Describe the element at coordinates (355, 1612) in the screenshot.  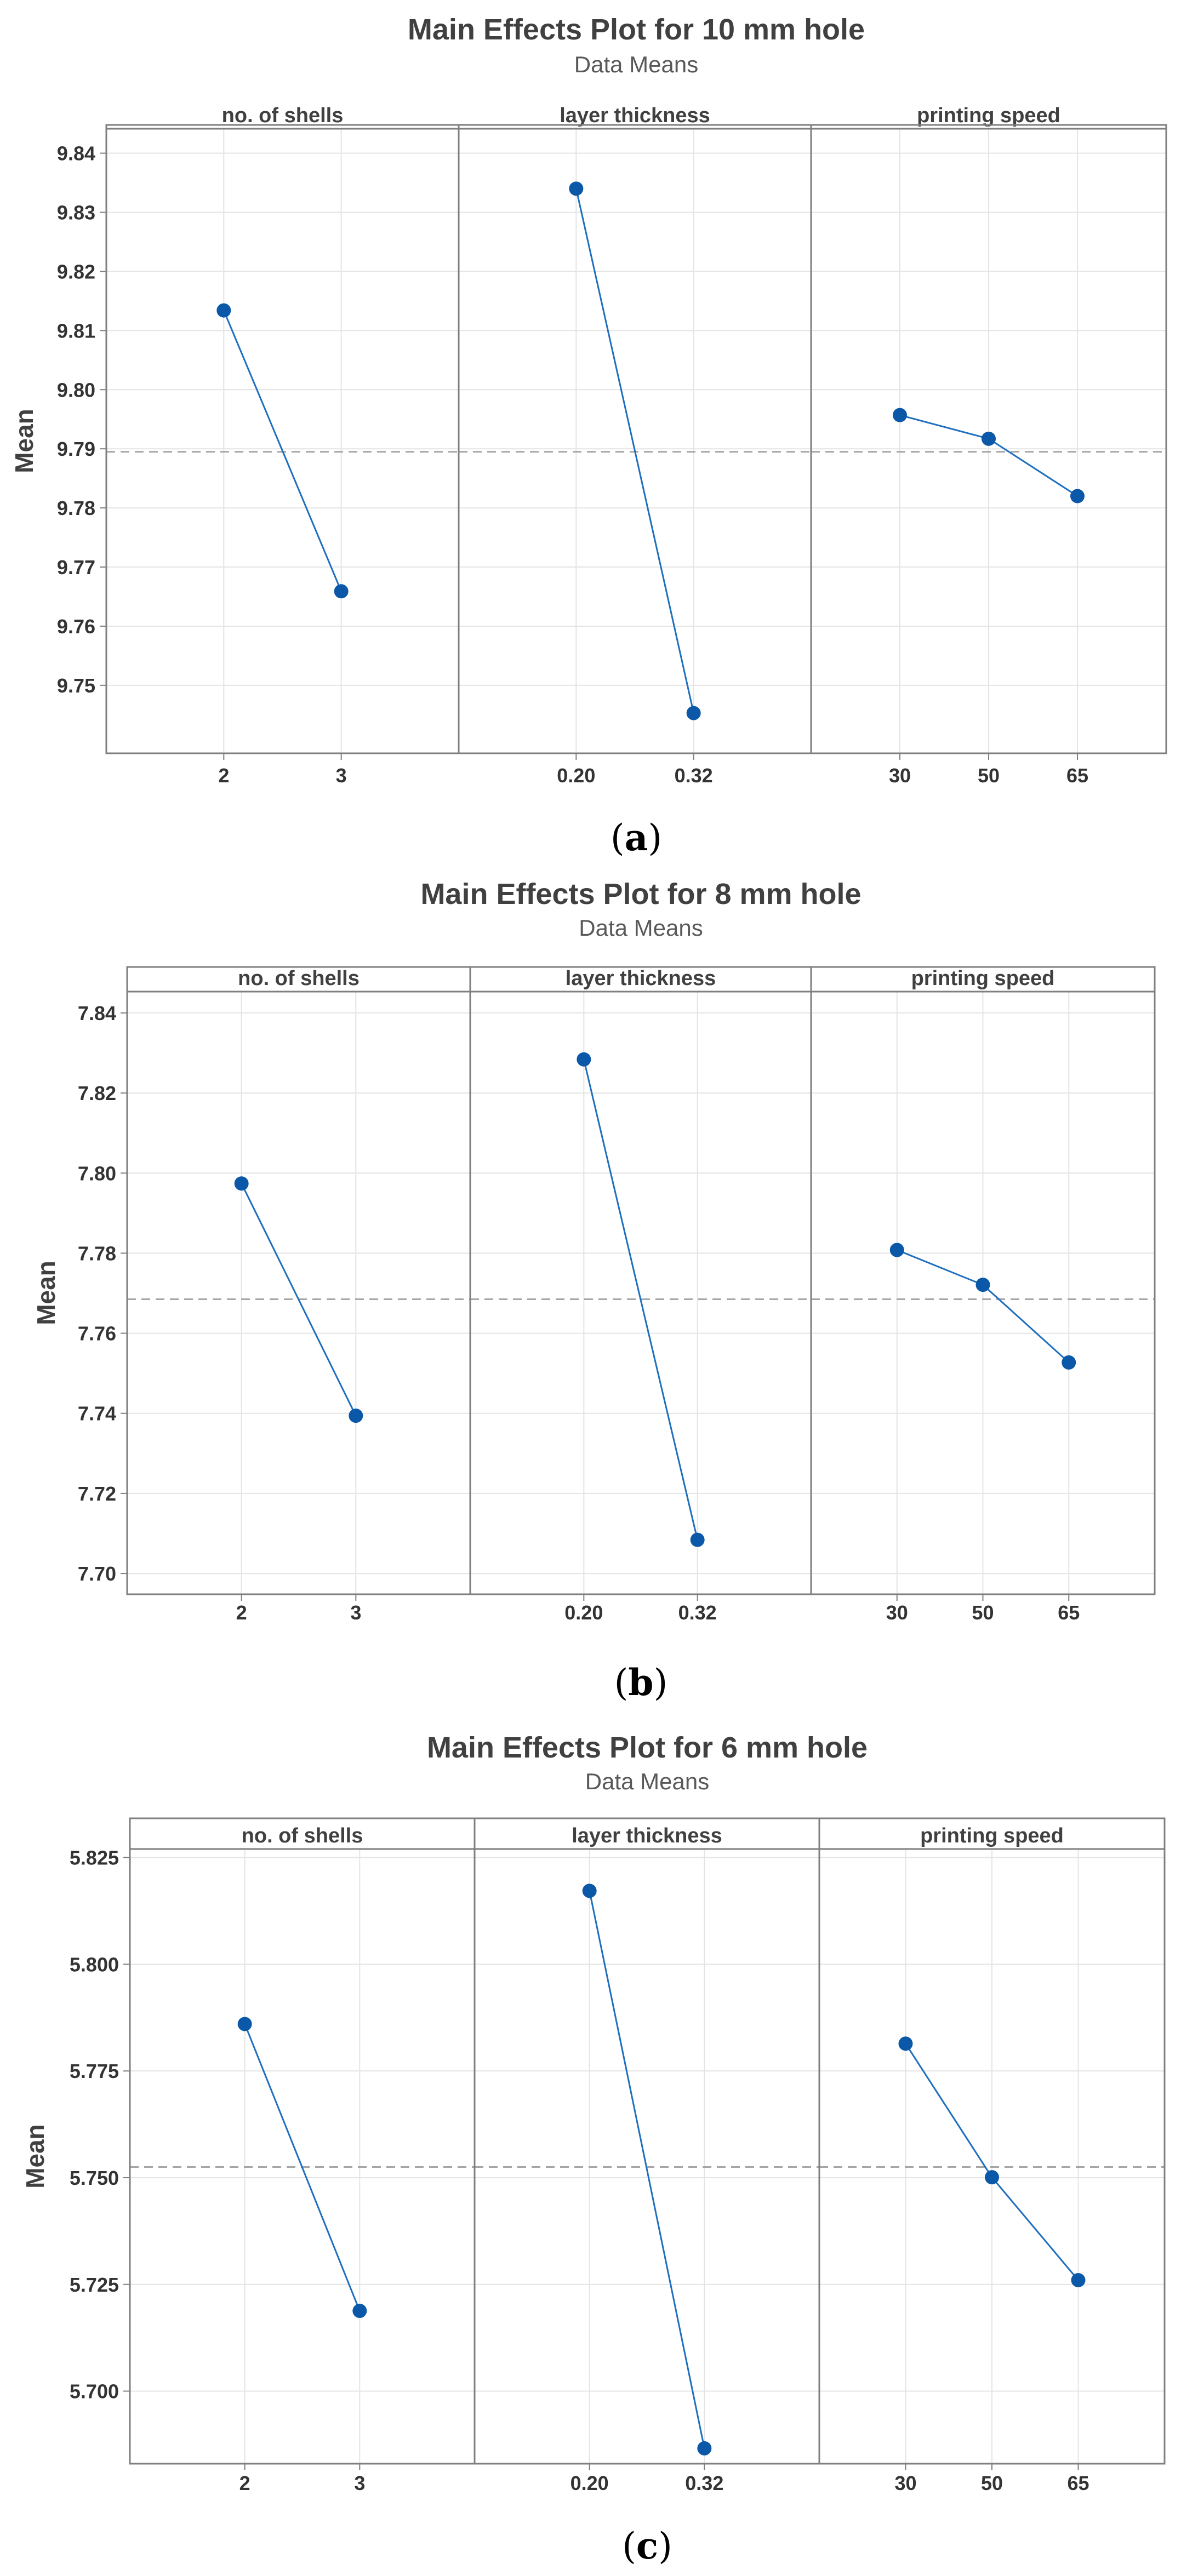
I see `chart-2-panel-1-x-tick-label: 3` at that location.